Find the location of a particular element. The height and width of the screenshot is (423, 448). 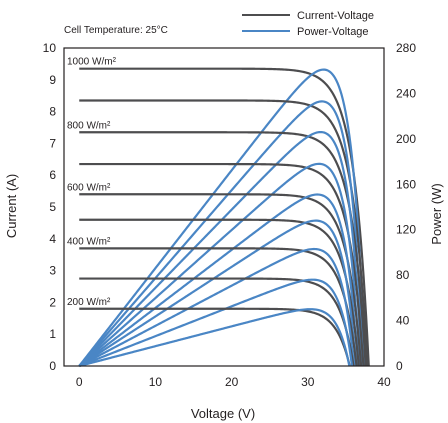

irradiance-label-2: 600 W/m² is located at coordinates (89, 187).